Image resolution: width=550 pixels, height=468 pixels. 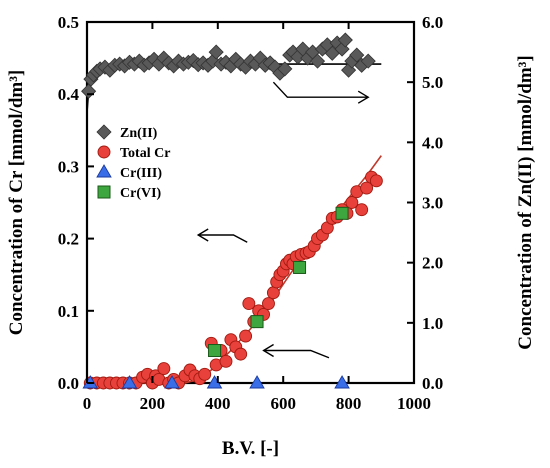 I want to click on legend-label: Zn(II), so click(x=139, y=133).